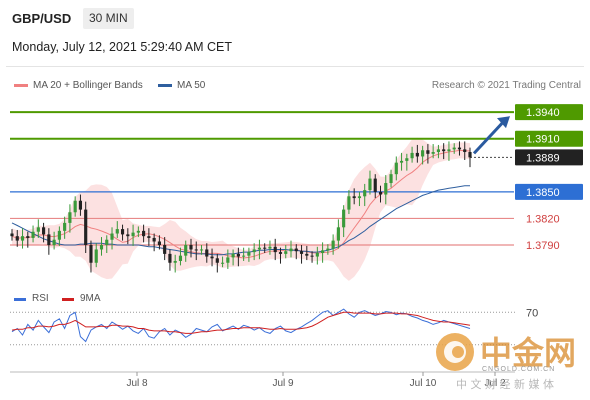 Image resolution: width=590 pixels, height=400 pixels. I want to click on rsi-ma-legend-swatch, so click(68, 299).